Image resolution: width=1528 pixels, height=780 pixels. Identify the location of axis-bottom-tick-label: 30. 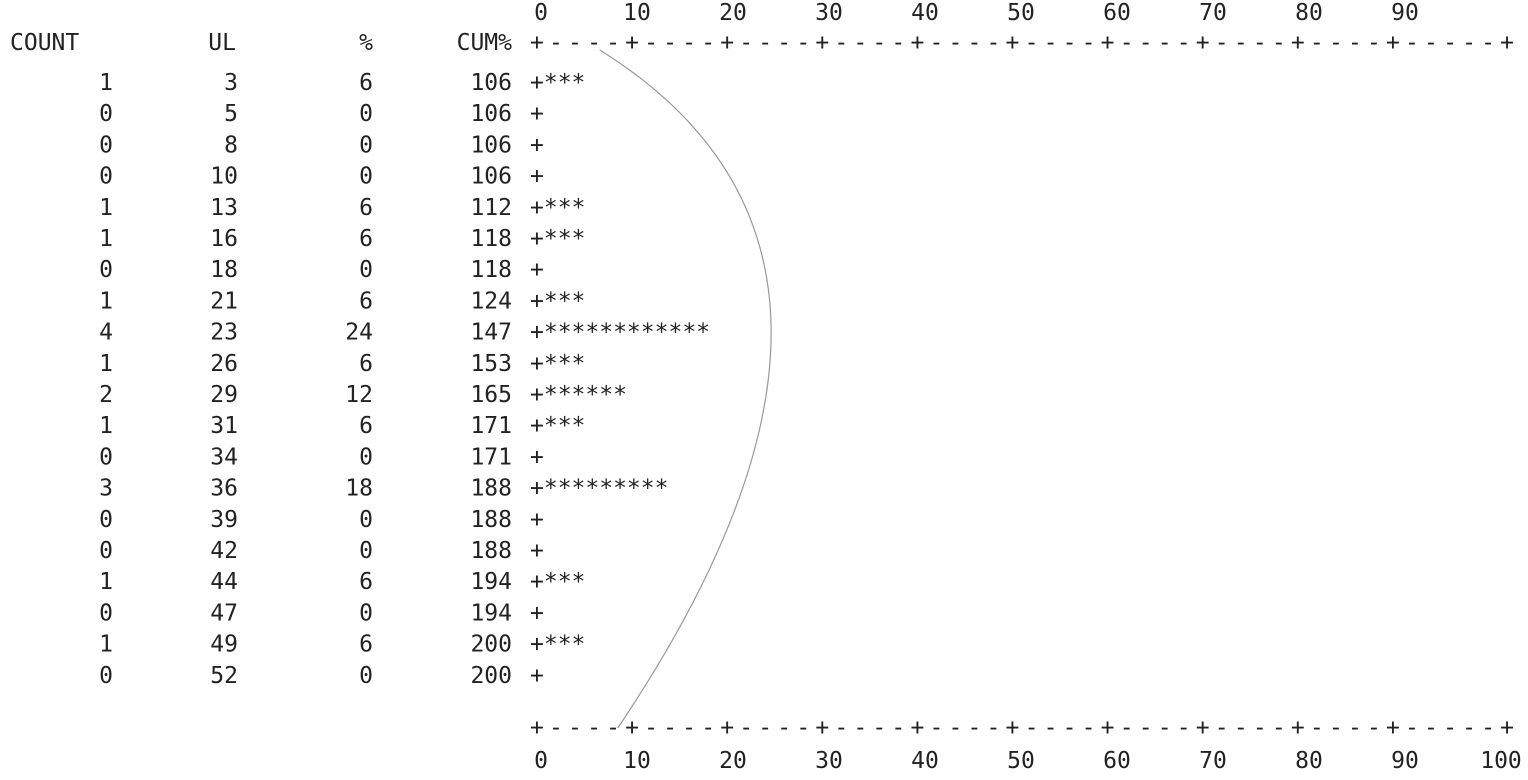
(829, 761).